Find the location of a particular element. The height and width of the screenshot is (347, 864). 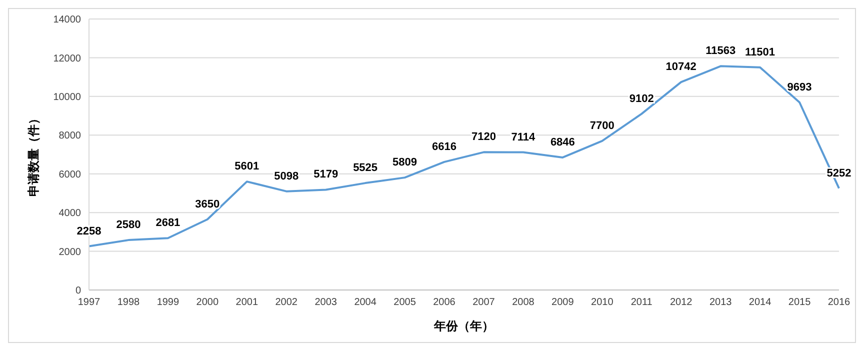

data-label: 5601 is located at coordinates (247, 166).